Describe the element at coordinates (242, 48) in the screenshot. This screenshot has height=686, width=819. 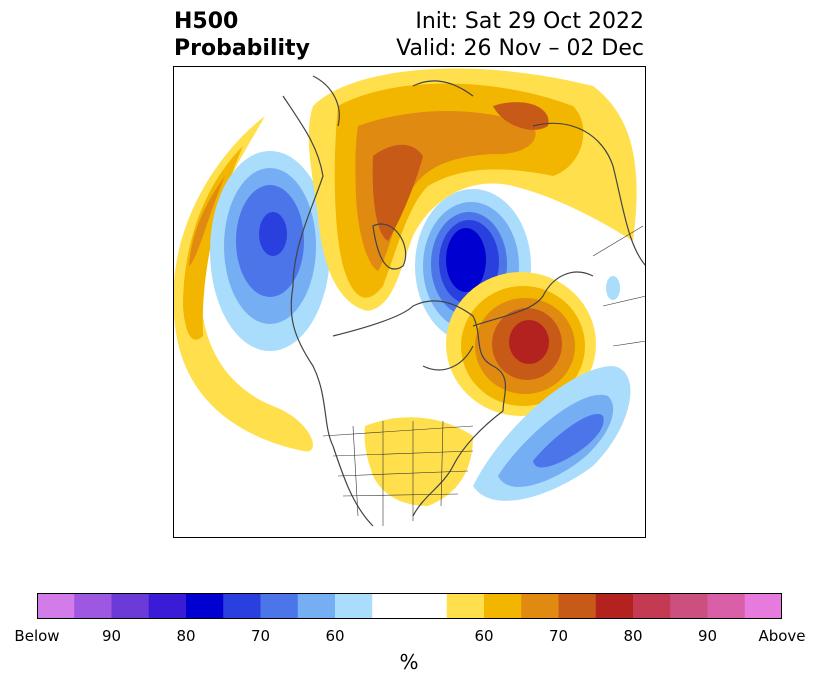
I see `title-product: Probability` at that location.